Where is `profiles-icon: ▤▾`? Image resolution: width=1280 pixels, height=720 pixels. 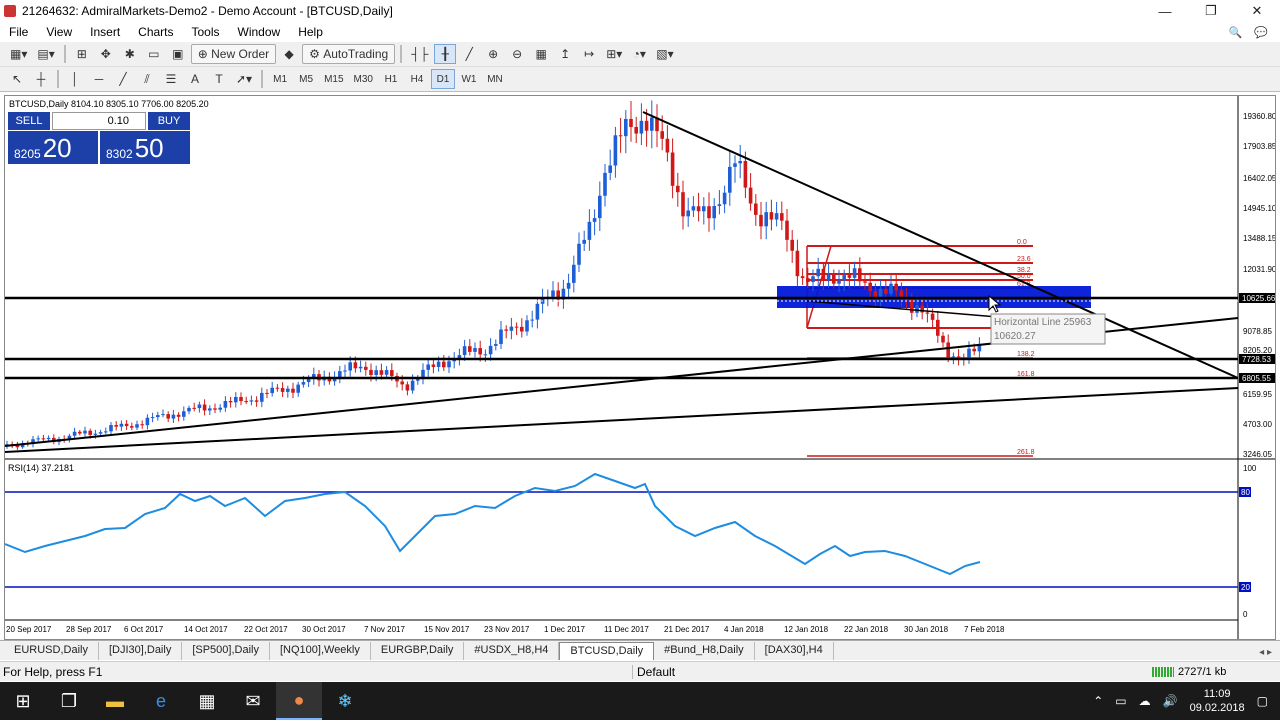 profiles-icon: ▤▾ is located at coordinates (46, 54).